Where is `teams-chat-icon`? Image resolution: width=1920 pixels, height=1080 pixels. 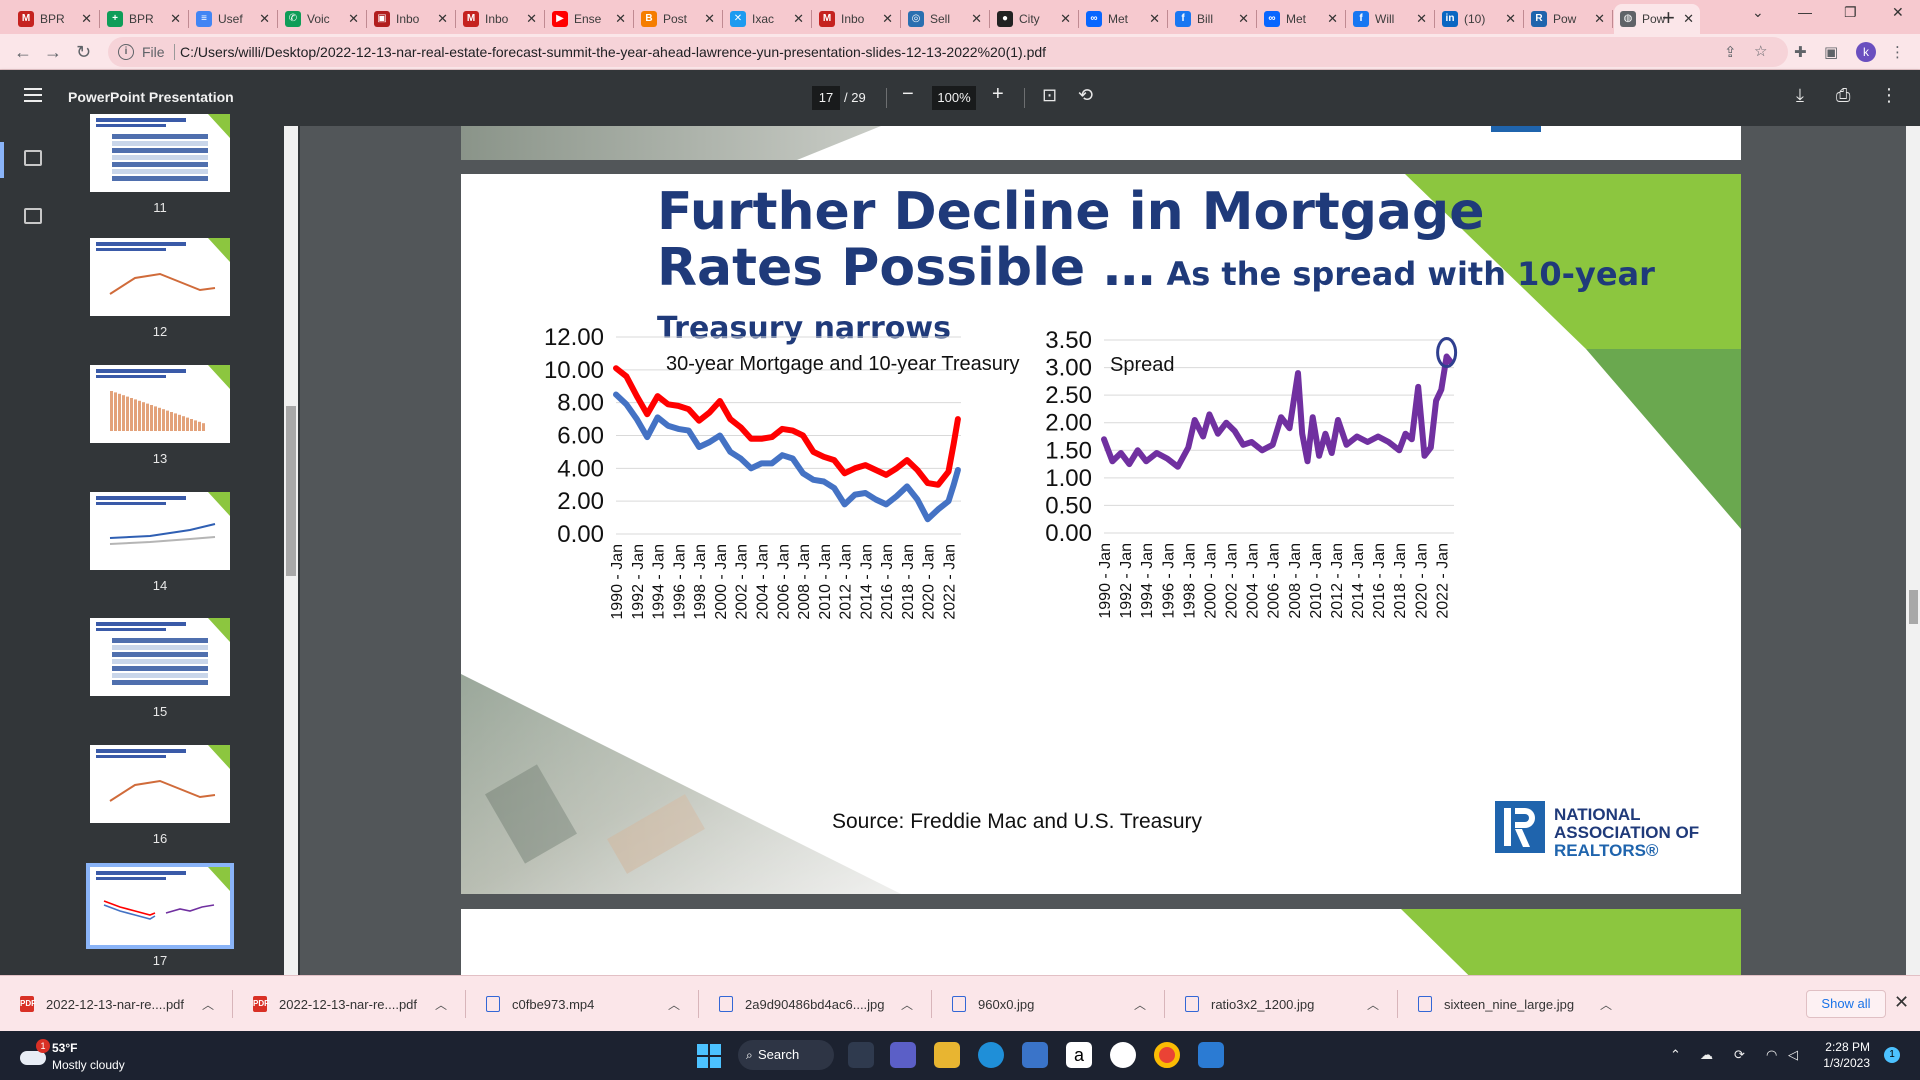
teams-chat-icon is located at coordinates (903, 1055).